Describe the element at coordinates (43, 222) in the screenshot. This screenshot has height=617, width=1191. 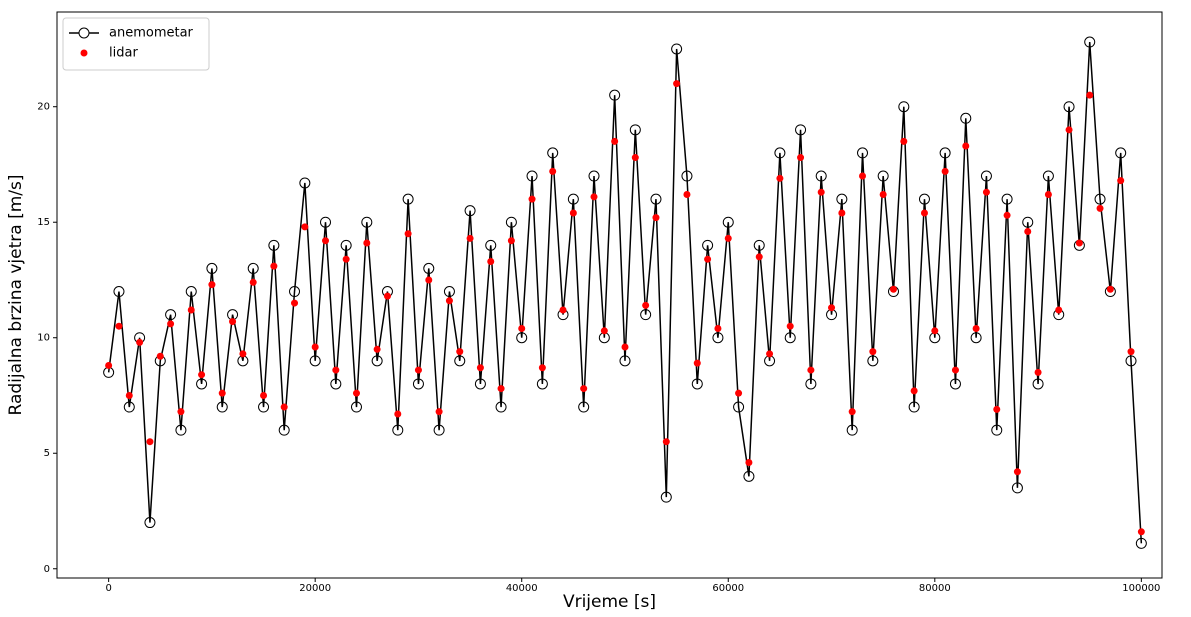
I see `y-tick-label: 15` at that location.